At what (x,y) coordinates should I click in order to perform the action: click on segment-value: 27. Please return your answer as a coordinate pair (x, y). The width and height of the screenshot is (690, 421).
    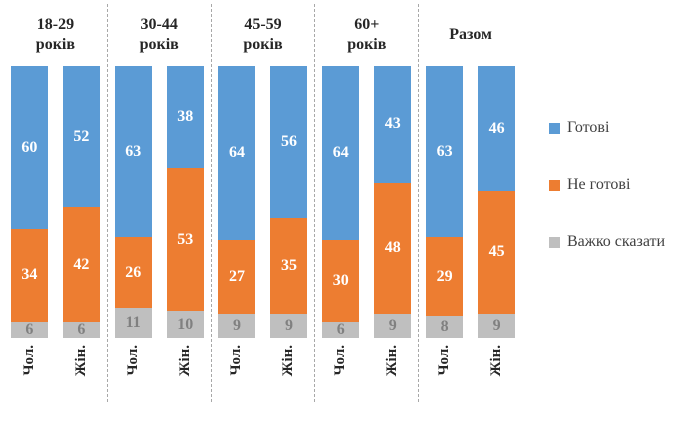
    Looking at the image, I should click on (236, 276).